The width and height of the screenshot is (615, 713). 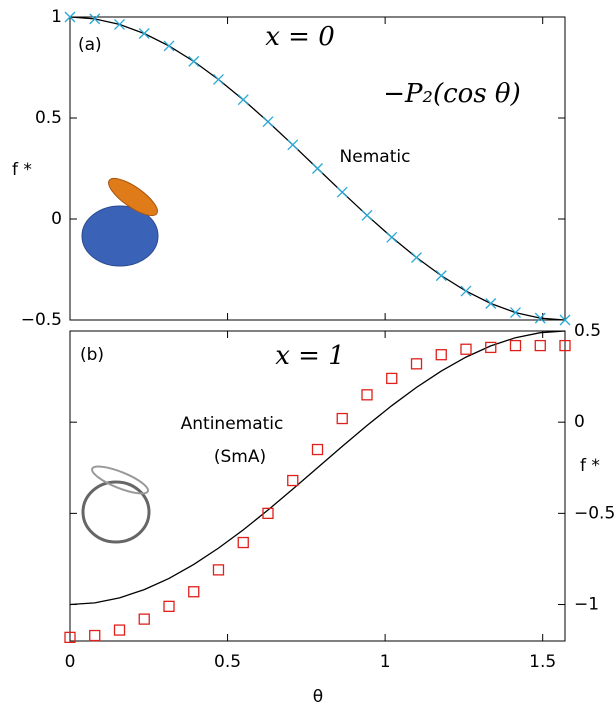 I want to click on panel-title: x = 1, so click(x=310, y=356).